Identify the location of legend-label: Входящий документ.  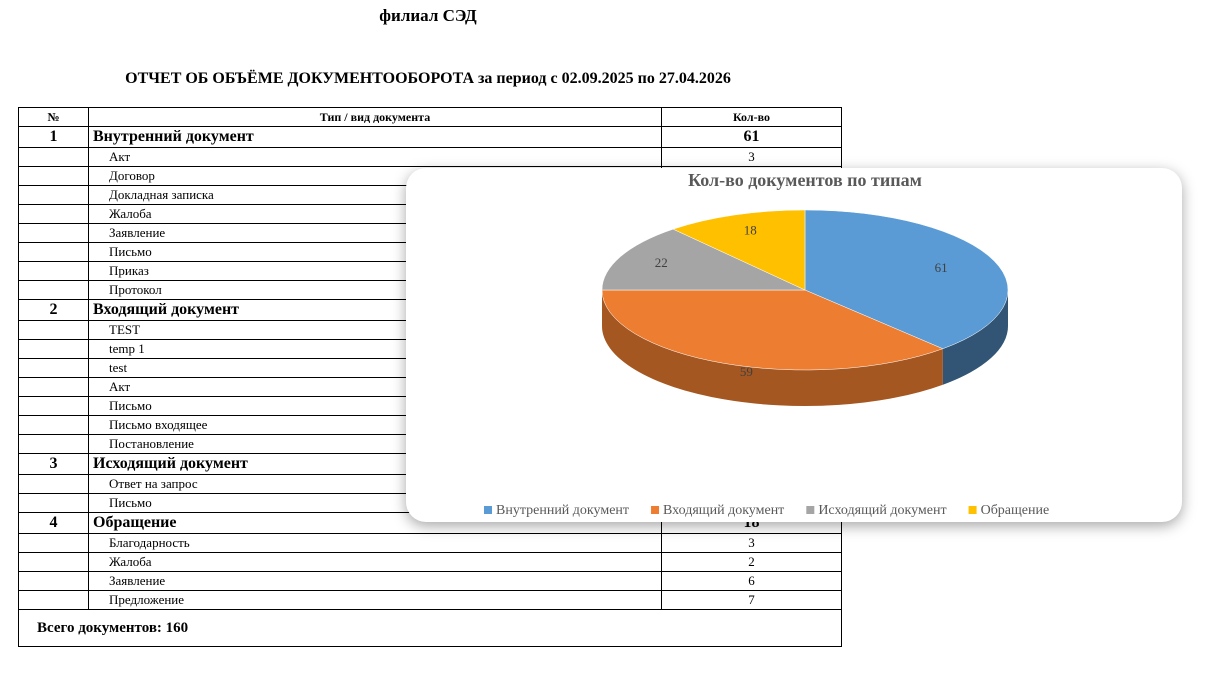
(723, 510).